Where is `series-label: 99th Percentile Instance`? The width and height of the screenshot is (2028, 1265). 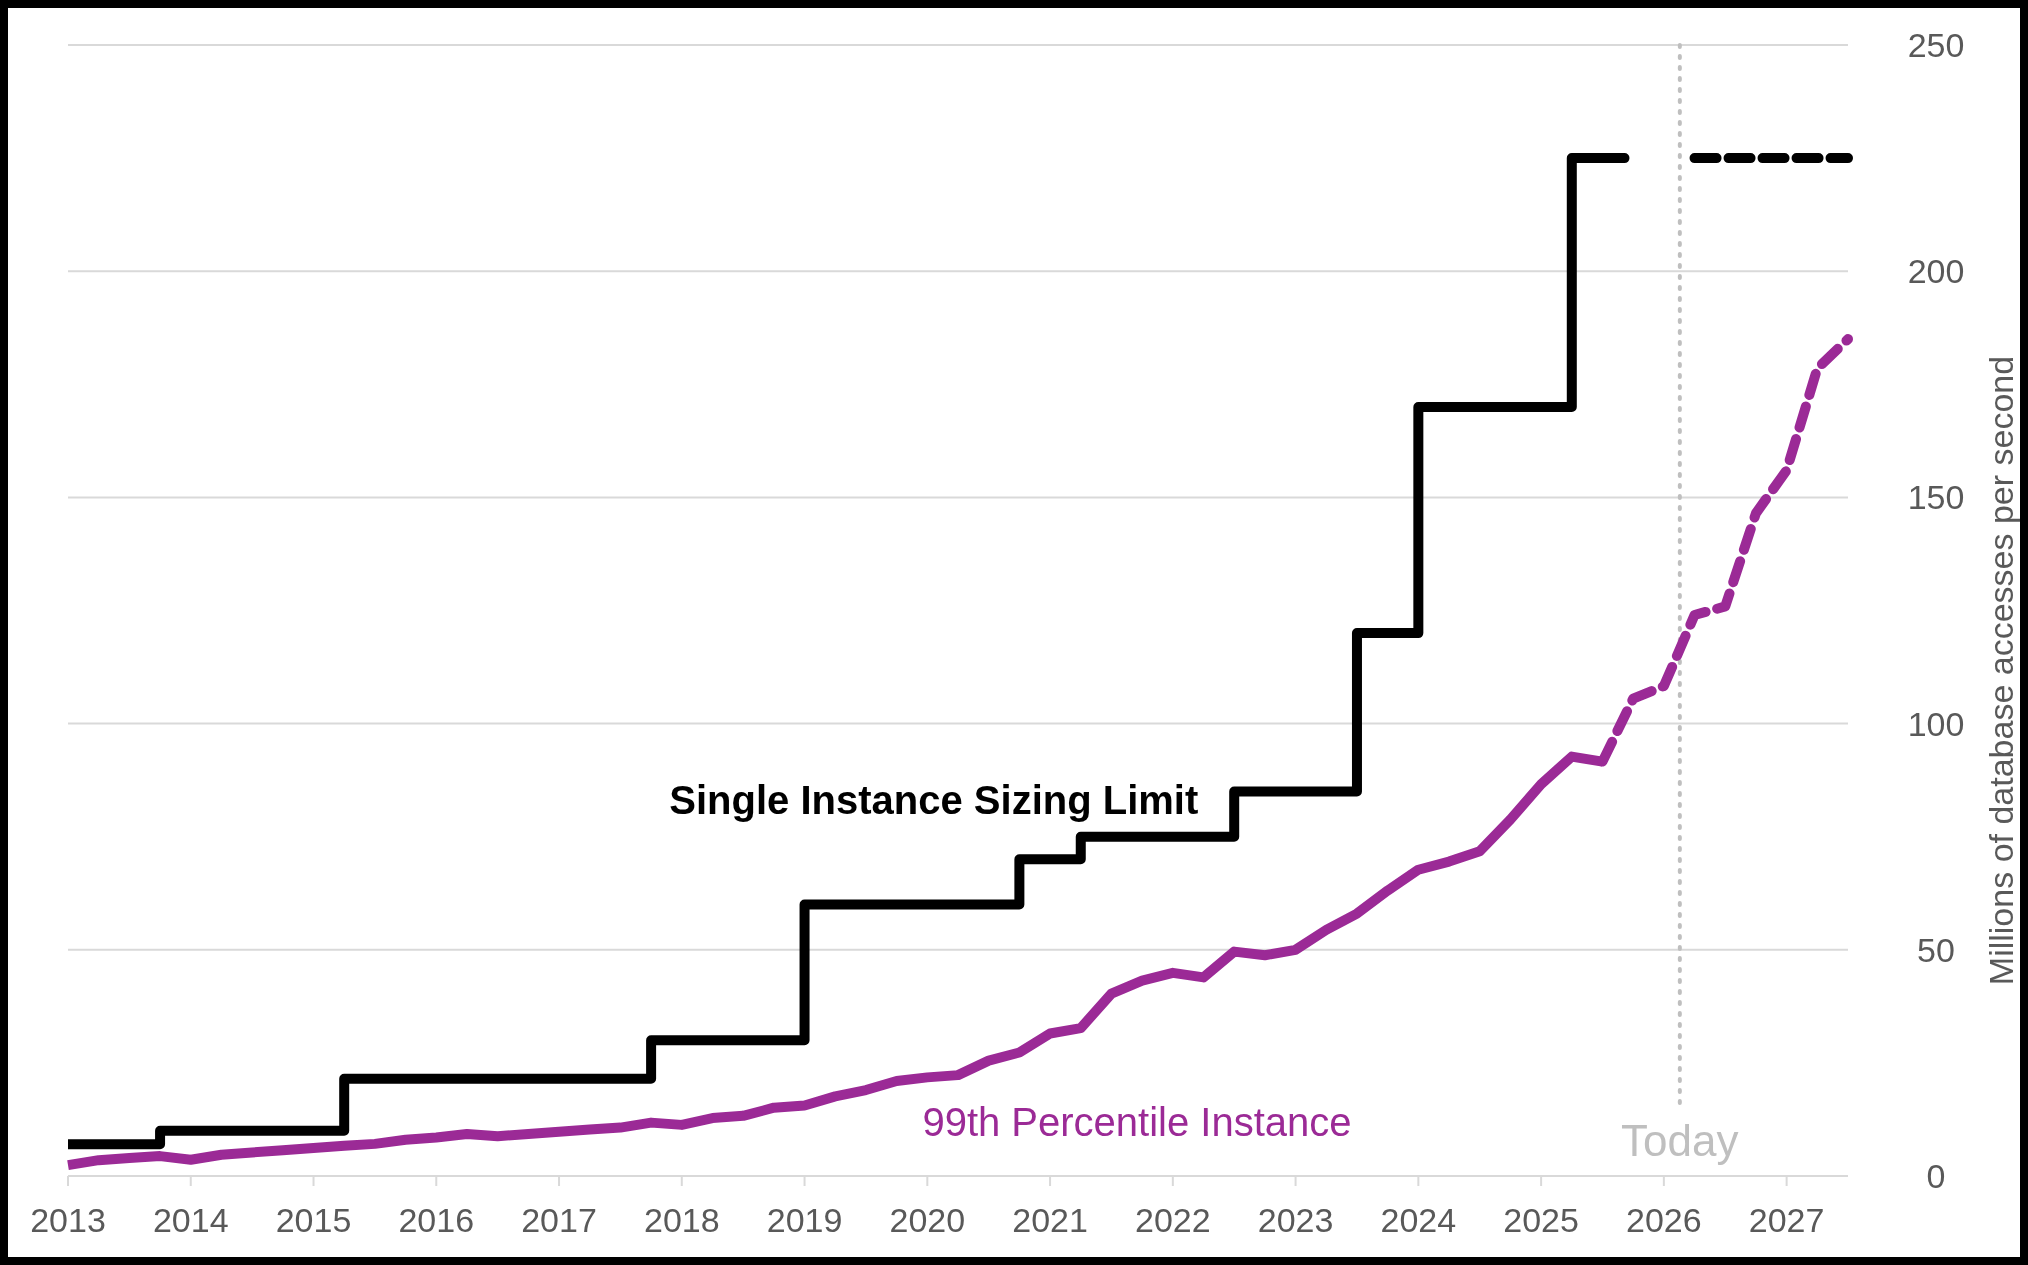
series-label: 99th Percentile Instance is located at coordinates (1137, 1122).